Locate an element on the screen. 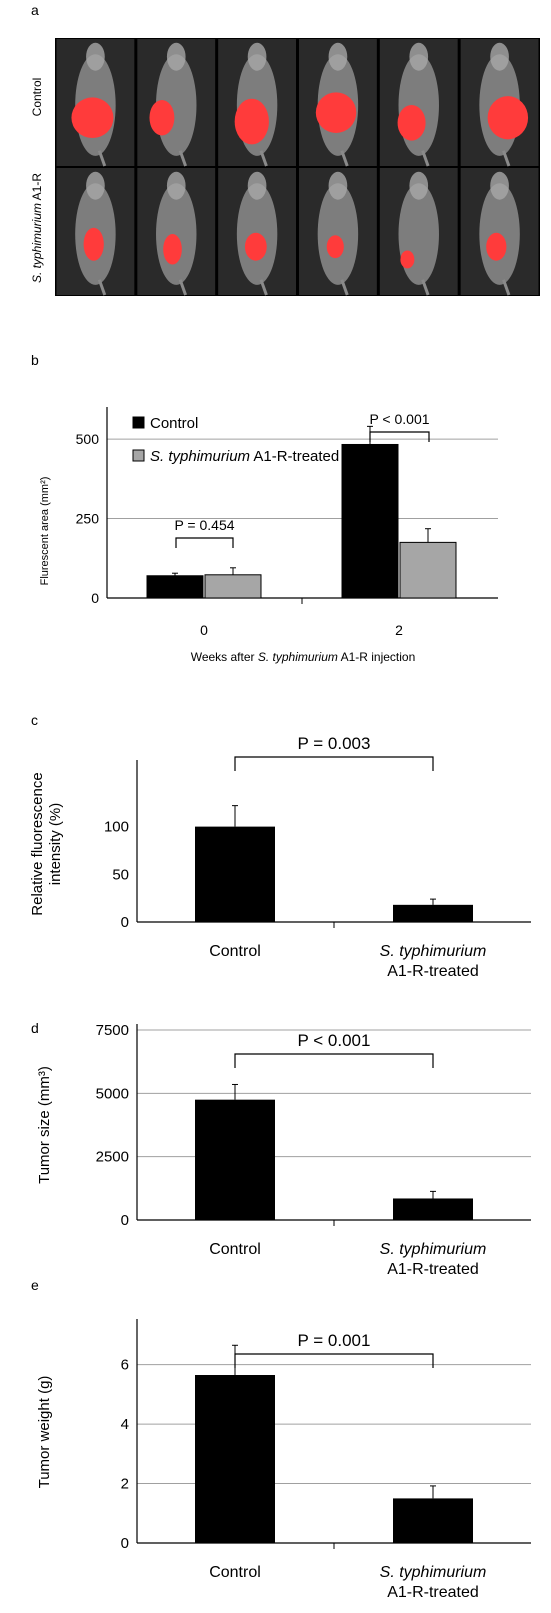 This screenshot has height=1613, width=551. y-tick-label: 6 is located at coordinates (125, 1365).